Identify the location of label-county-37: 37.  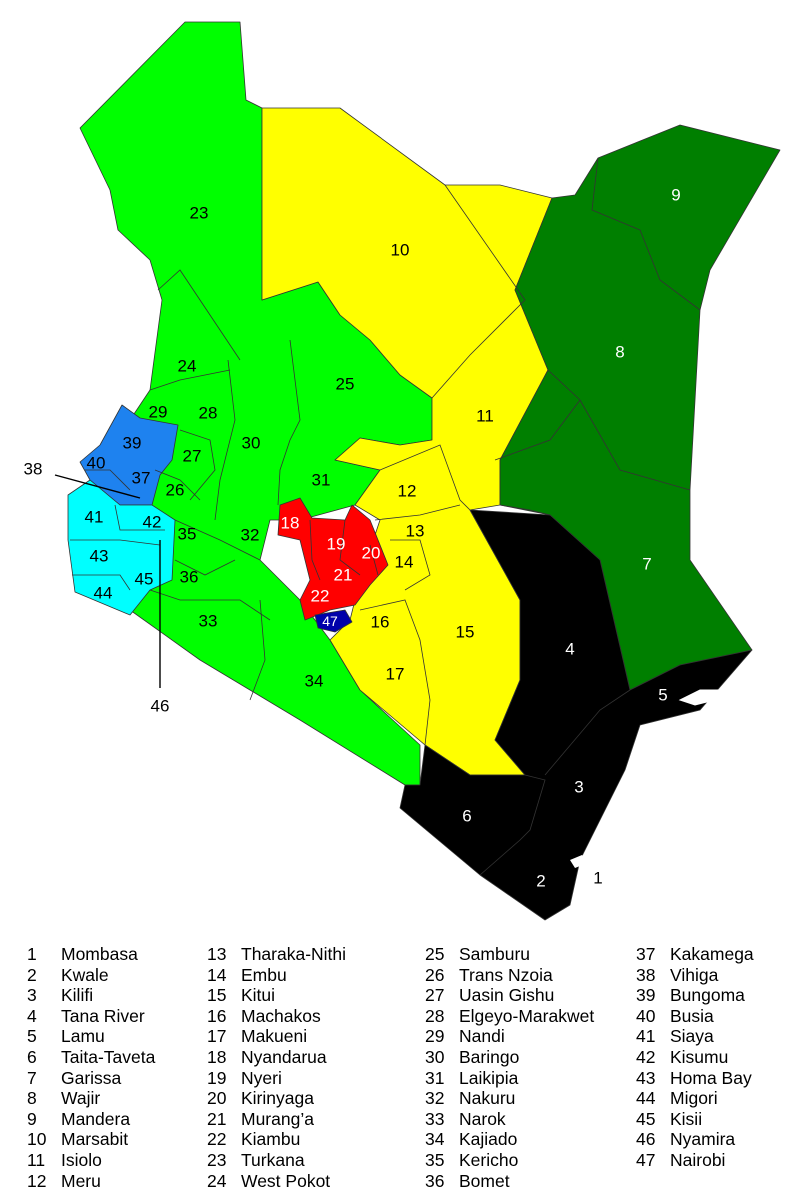
(141, 478).